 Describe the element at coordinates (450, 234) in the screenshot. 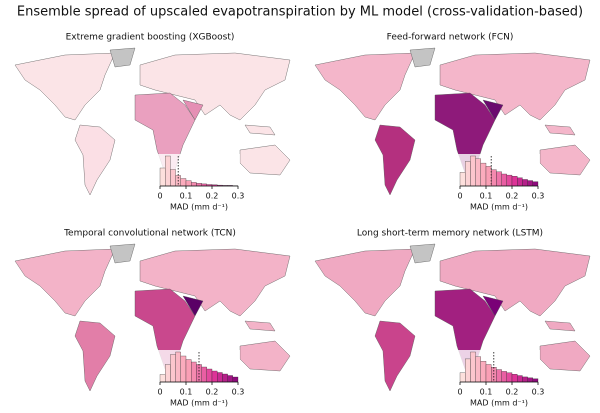

I see `panel-title: Long short-term memory network (LSTM)` at that location.